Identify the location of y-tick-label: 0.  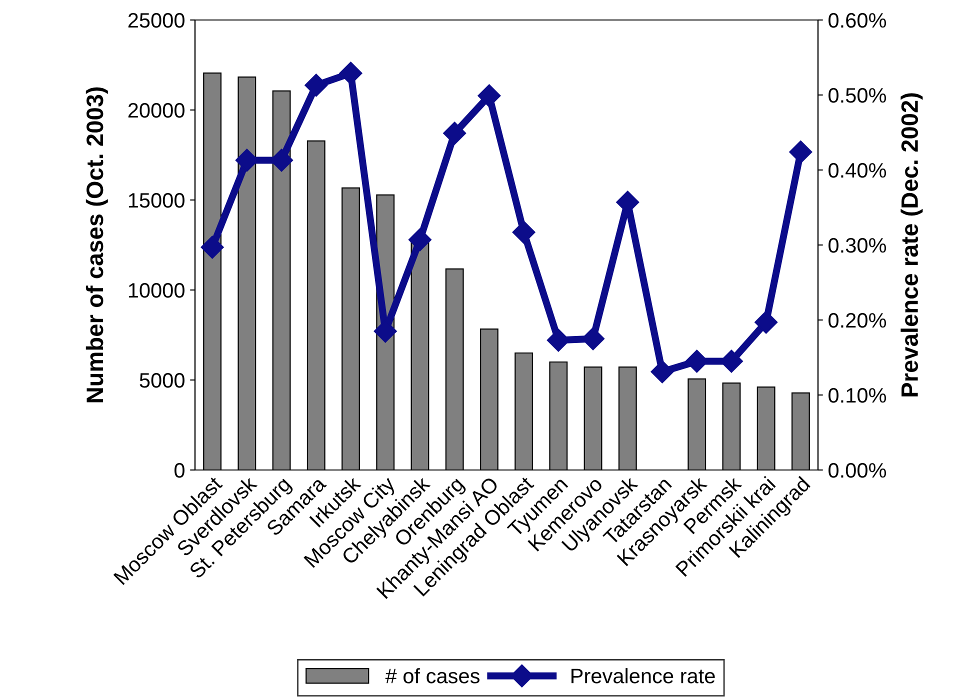
(179, 470).